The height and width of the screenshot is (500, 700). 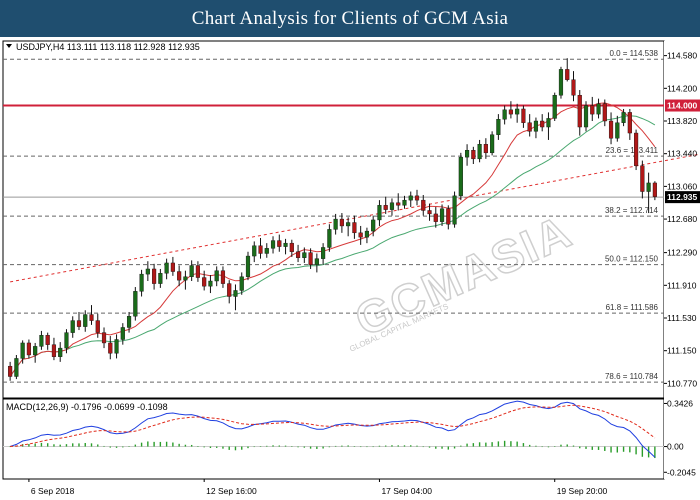 I want to click on last-price-tag: 112.935, so click(x=682, y=197).